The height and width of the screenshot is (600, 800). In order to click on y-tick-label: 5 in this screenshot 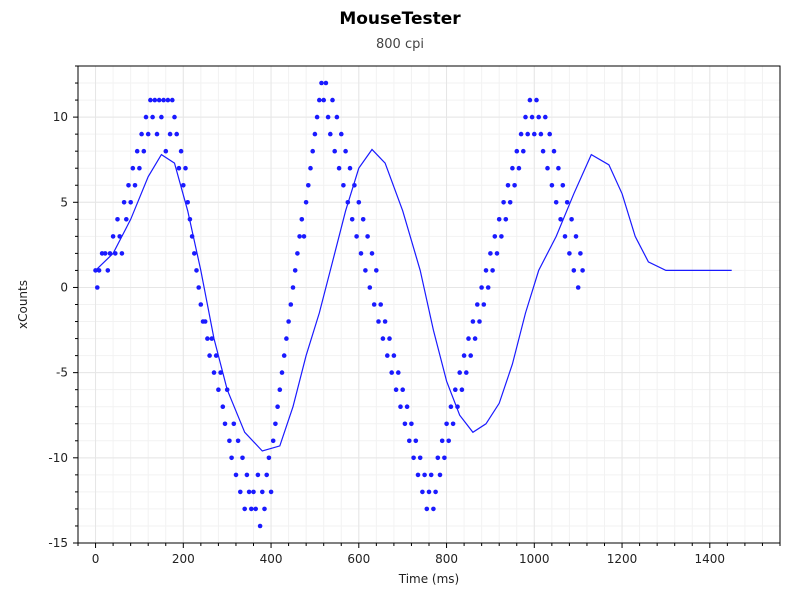, I will do `click(64, 202)`.